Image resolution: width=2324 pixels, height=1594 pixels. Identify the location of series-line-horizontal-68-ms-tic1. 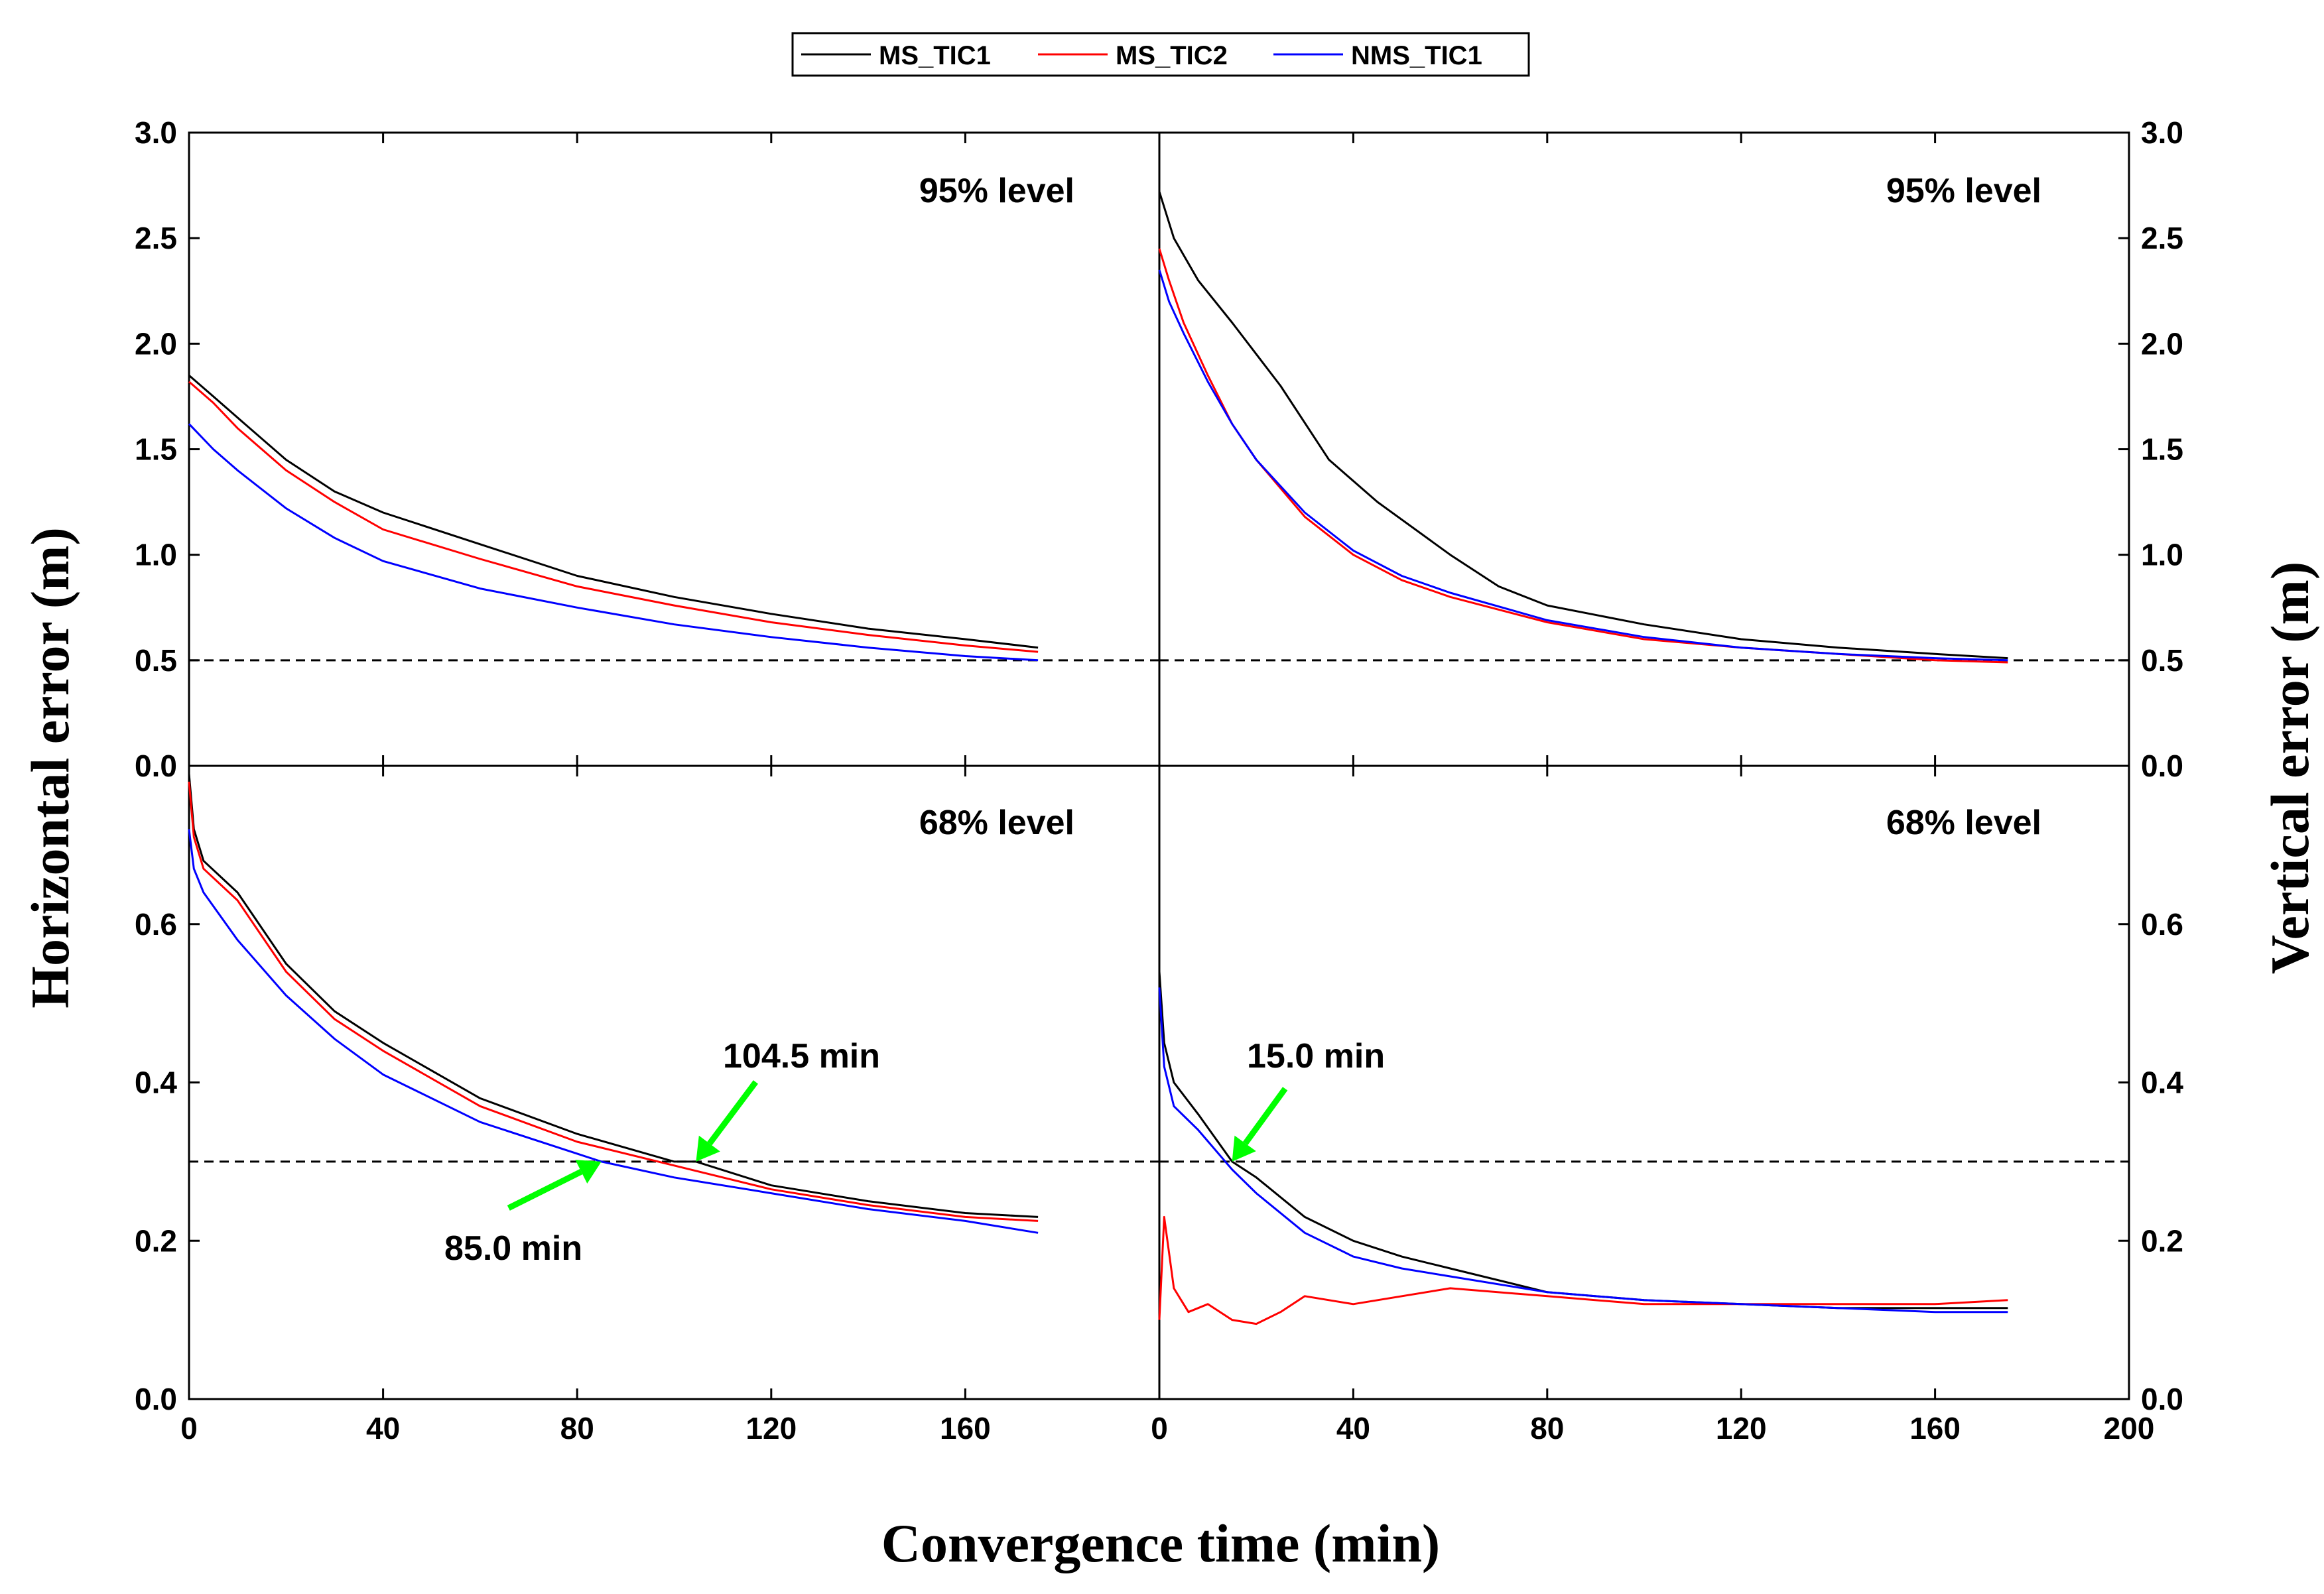
(613, 995).